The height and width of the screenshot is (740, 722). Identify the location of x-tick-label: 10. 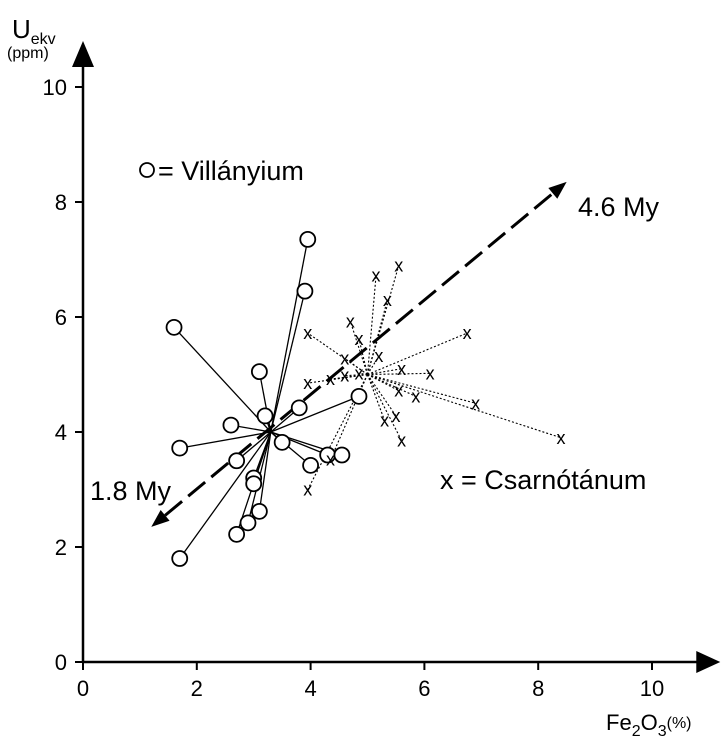
(652, 688).